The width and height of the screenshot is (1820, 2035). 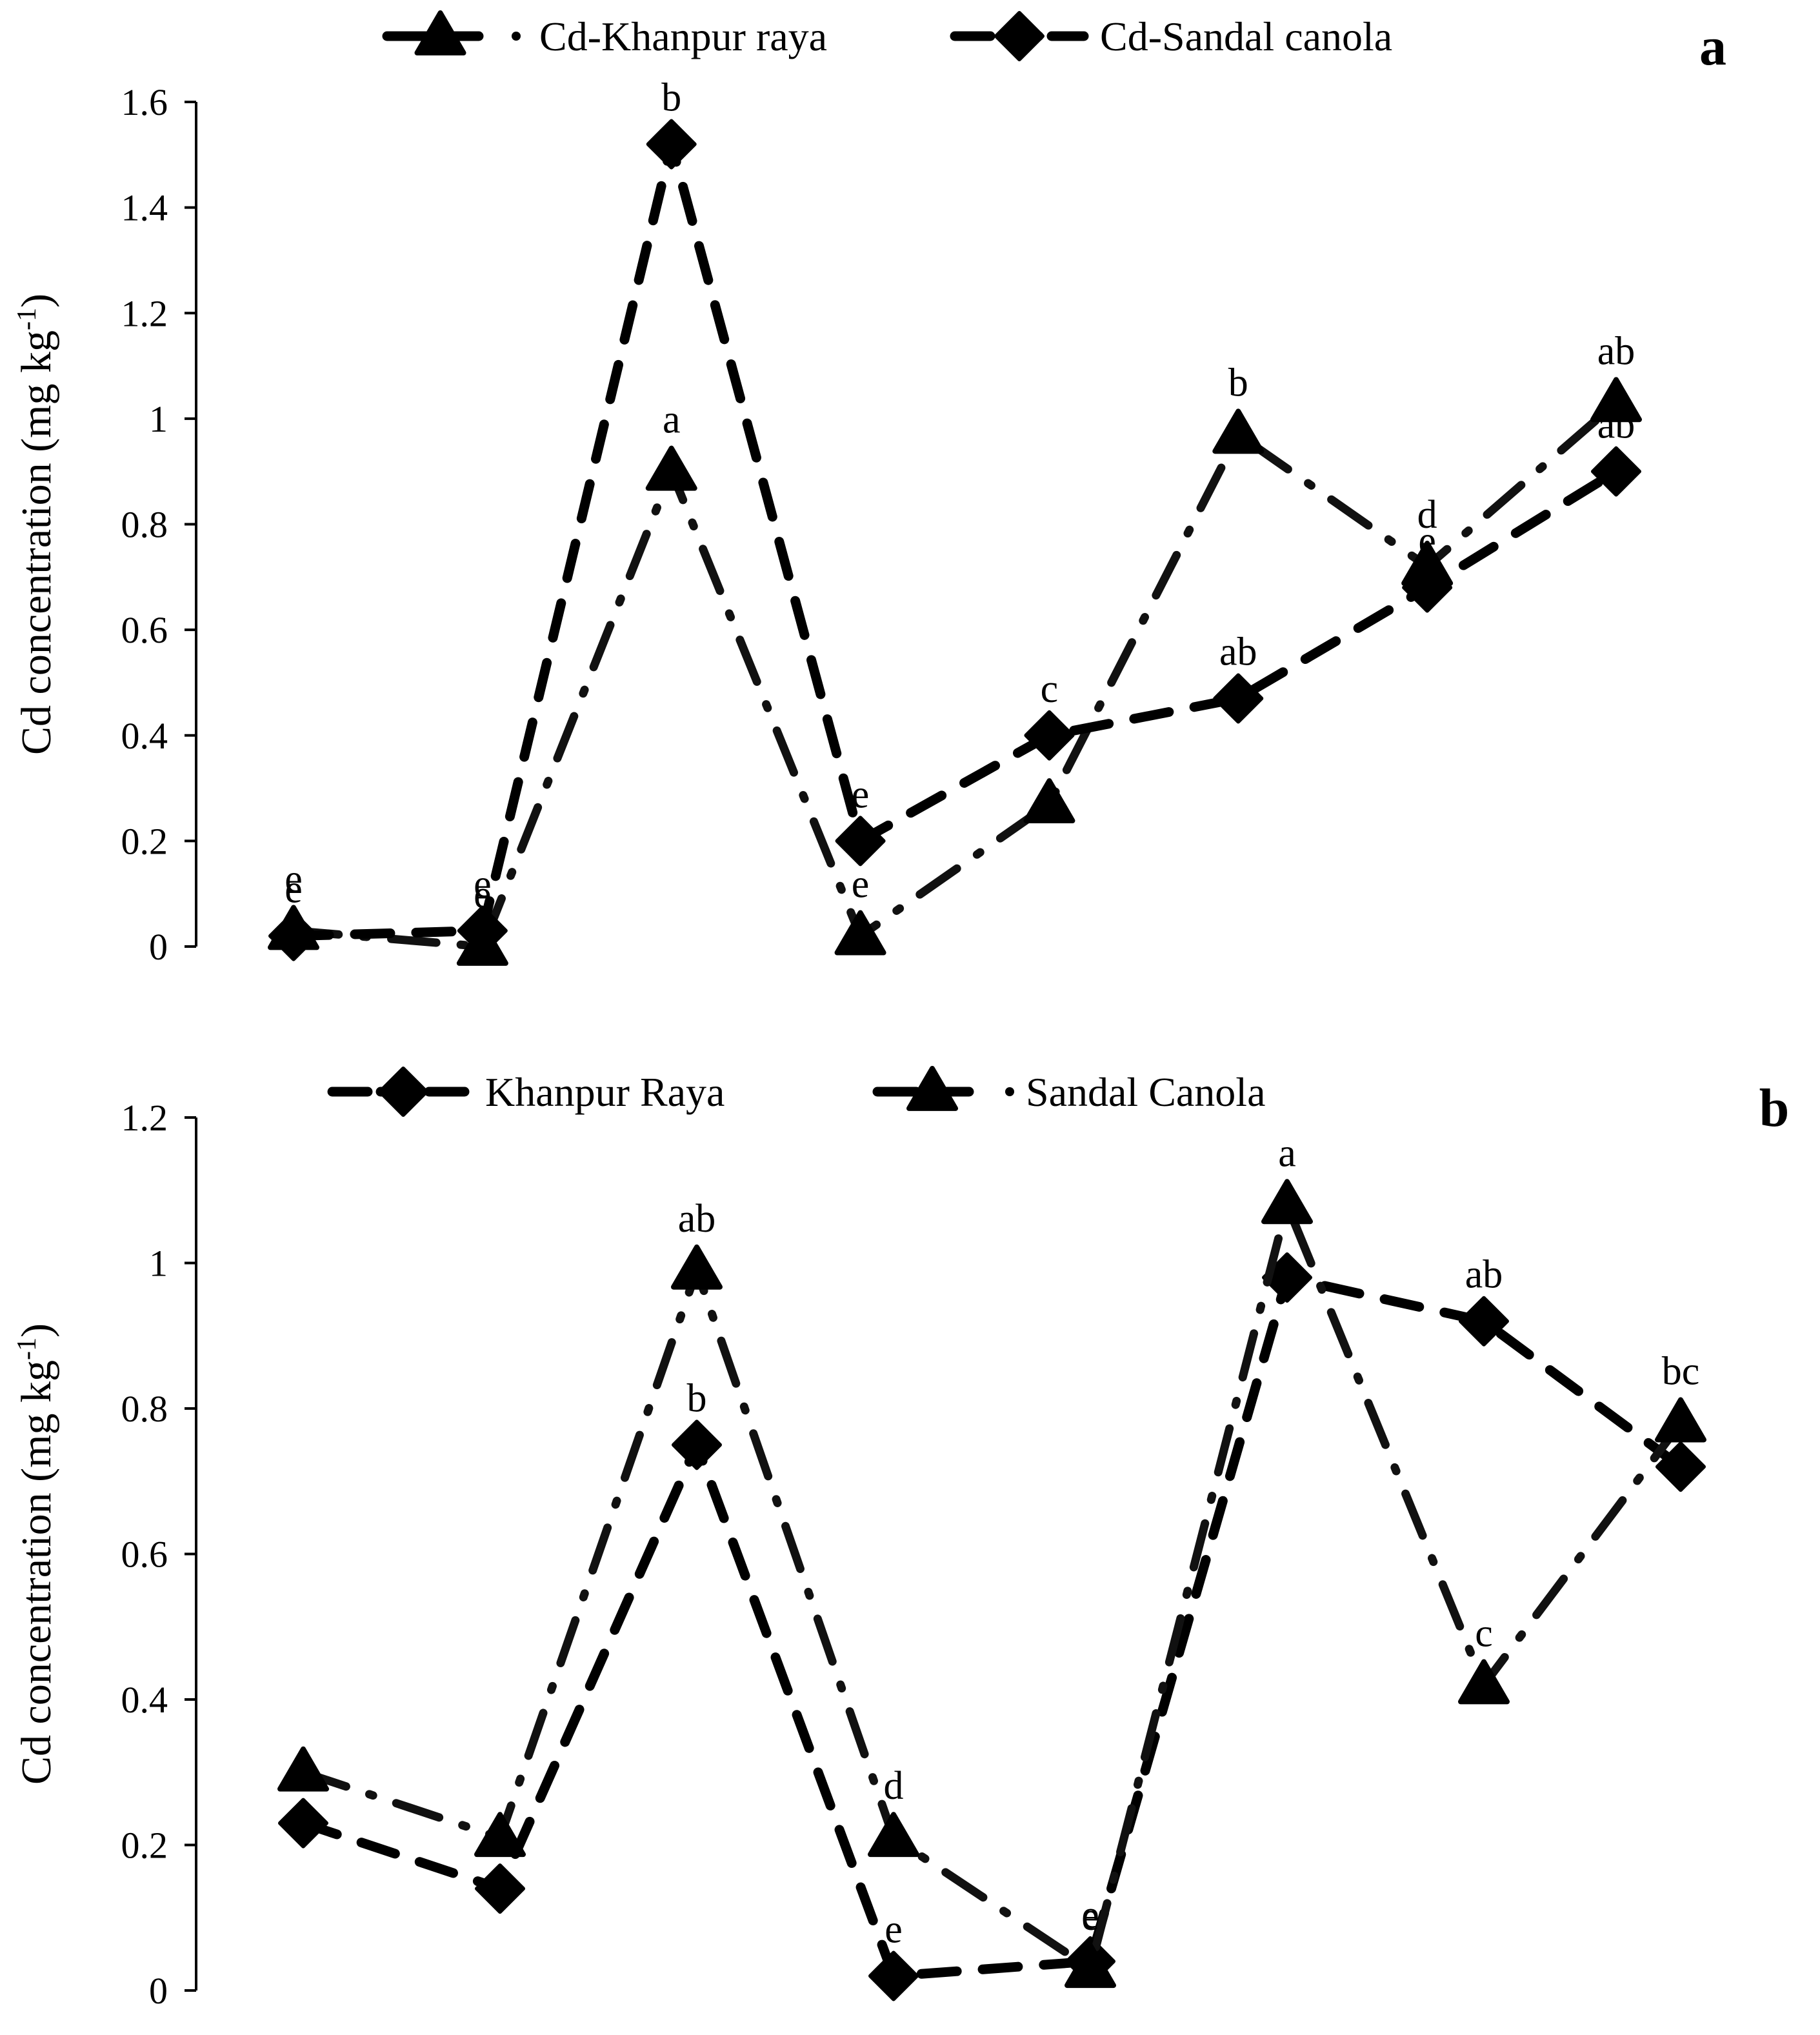 What do you see at coordinates (1712, 47) in the screenshot?
I see `panel-label: a` at bounding box center [1712, 47].